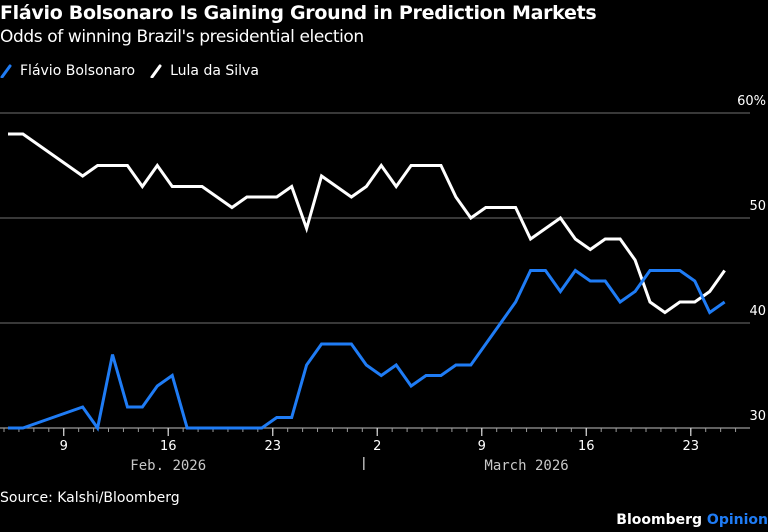 This screenshot has width=768, height=532. I want to click on source-note: Source: Kalshi/Bloomberg, so click(90, 498).